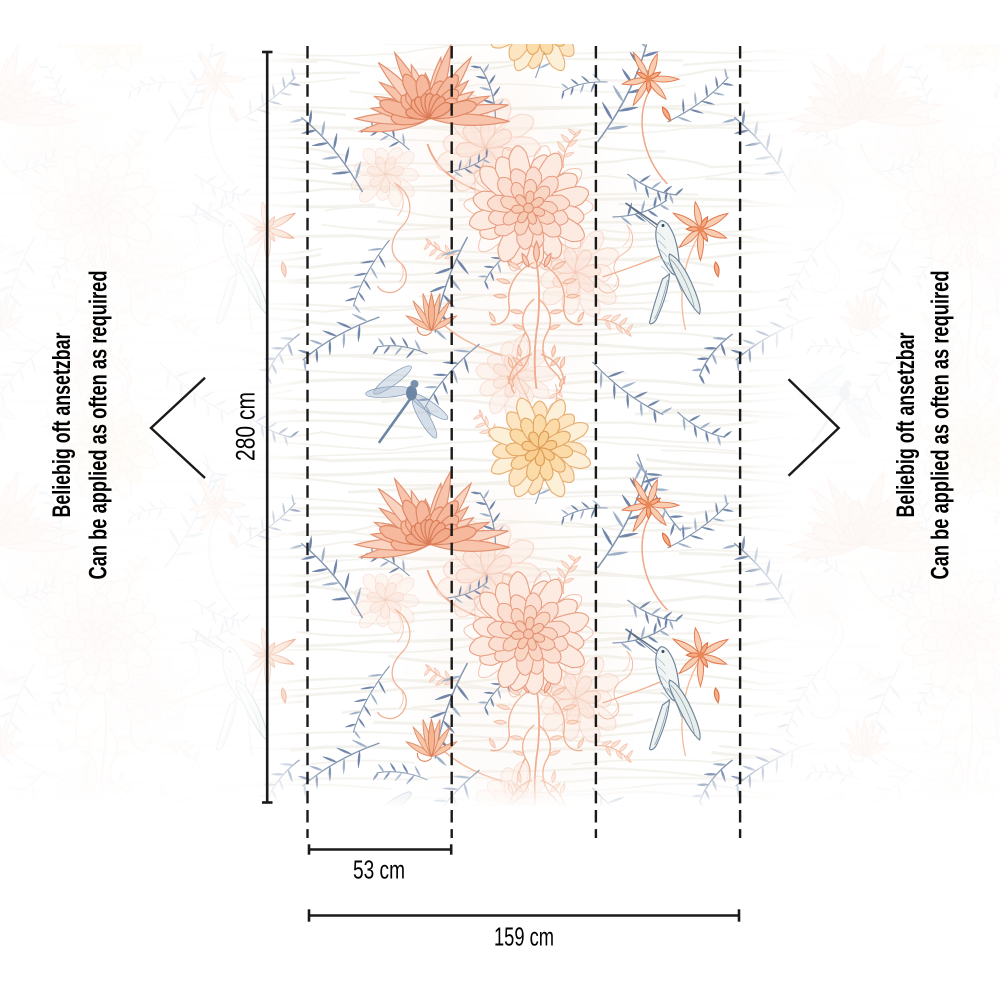 The width and height of the screenshot is (1000, 1005). I want to click on svg-text: 53 cm, so click(379, 869).